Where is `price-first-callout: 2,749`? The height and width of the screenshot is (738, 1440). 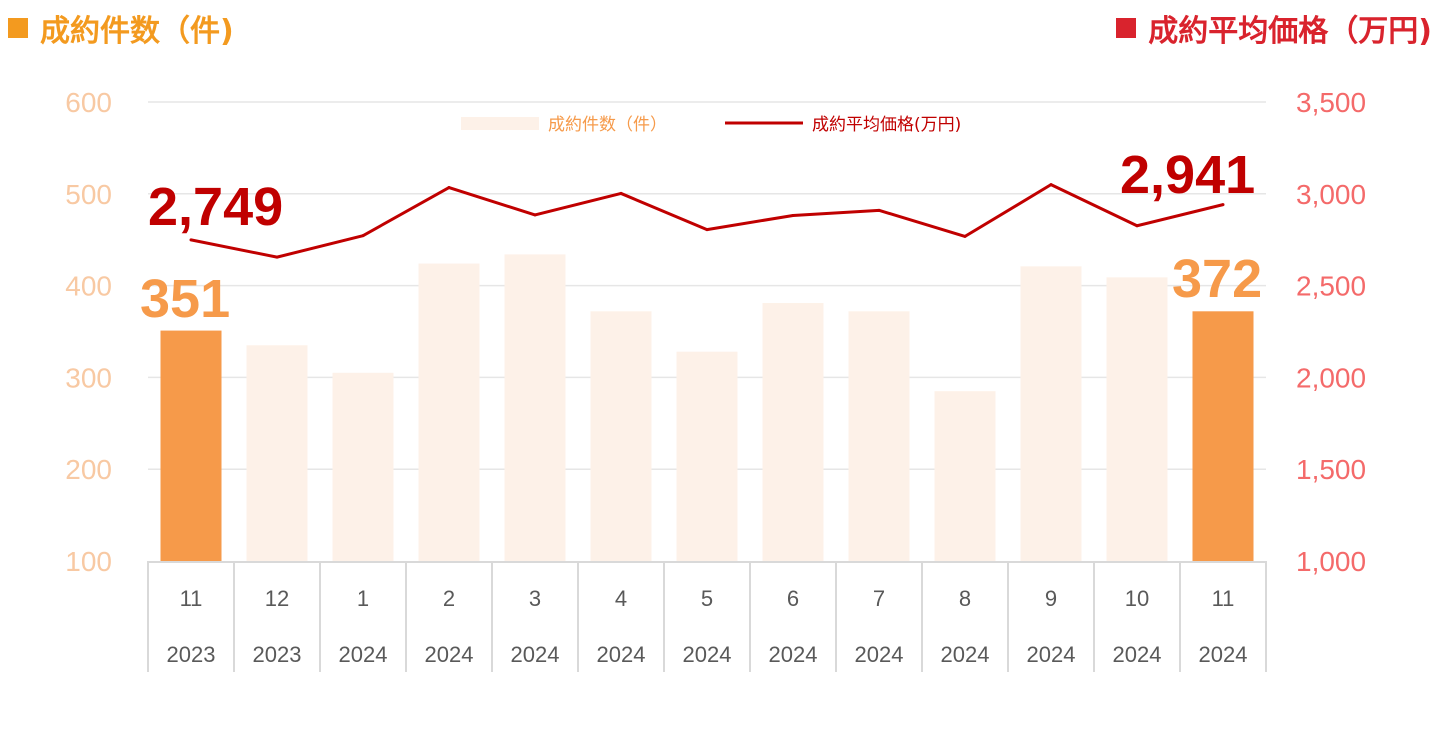
price-first-callout: 2,749 is located at coordinates (215, 207).